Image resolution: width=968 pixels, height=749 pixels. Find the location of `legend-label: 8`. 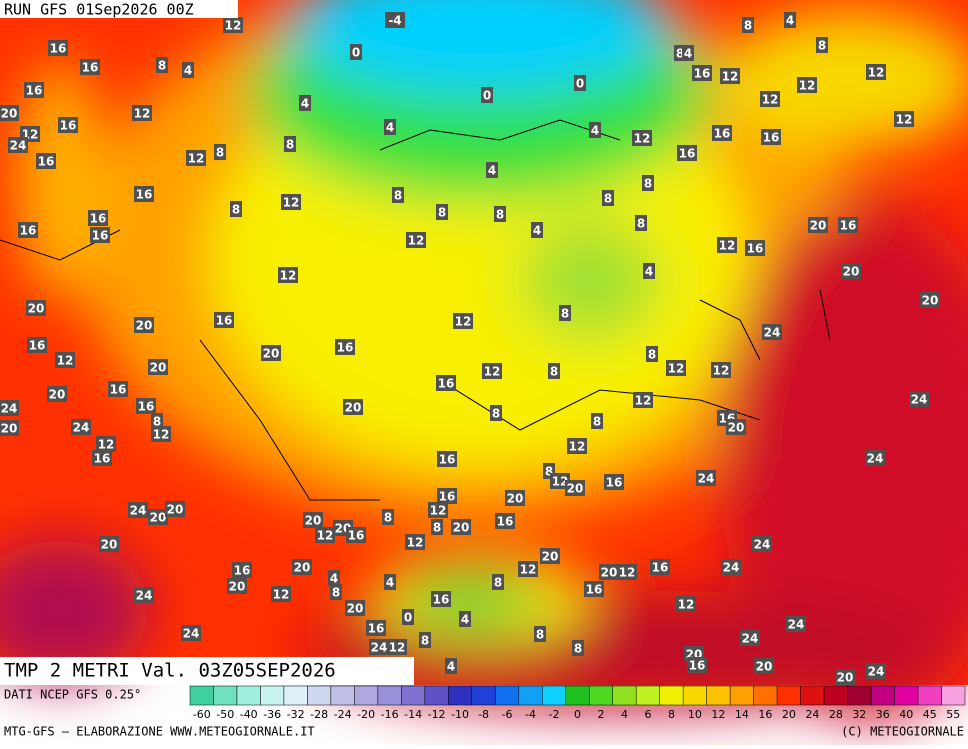

legend-label: 8 is located at coordinates (671, 714).